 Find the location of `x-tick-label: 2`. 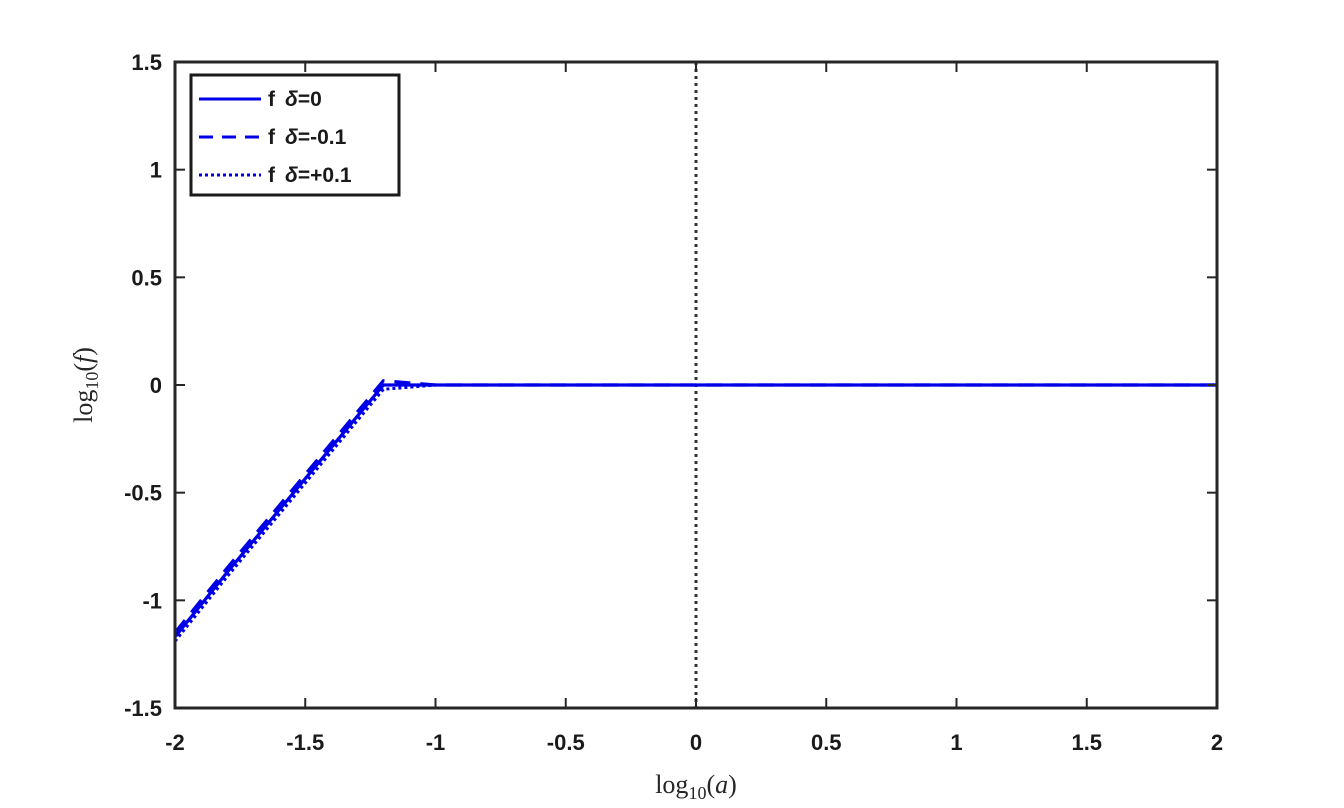

x-tick-label: 2 is located at coordinates (1217, 742).